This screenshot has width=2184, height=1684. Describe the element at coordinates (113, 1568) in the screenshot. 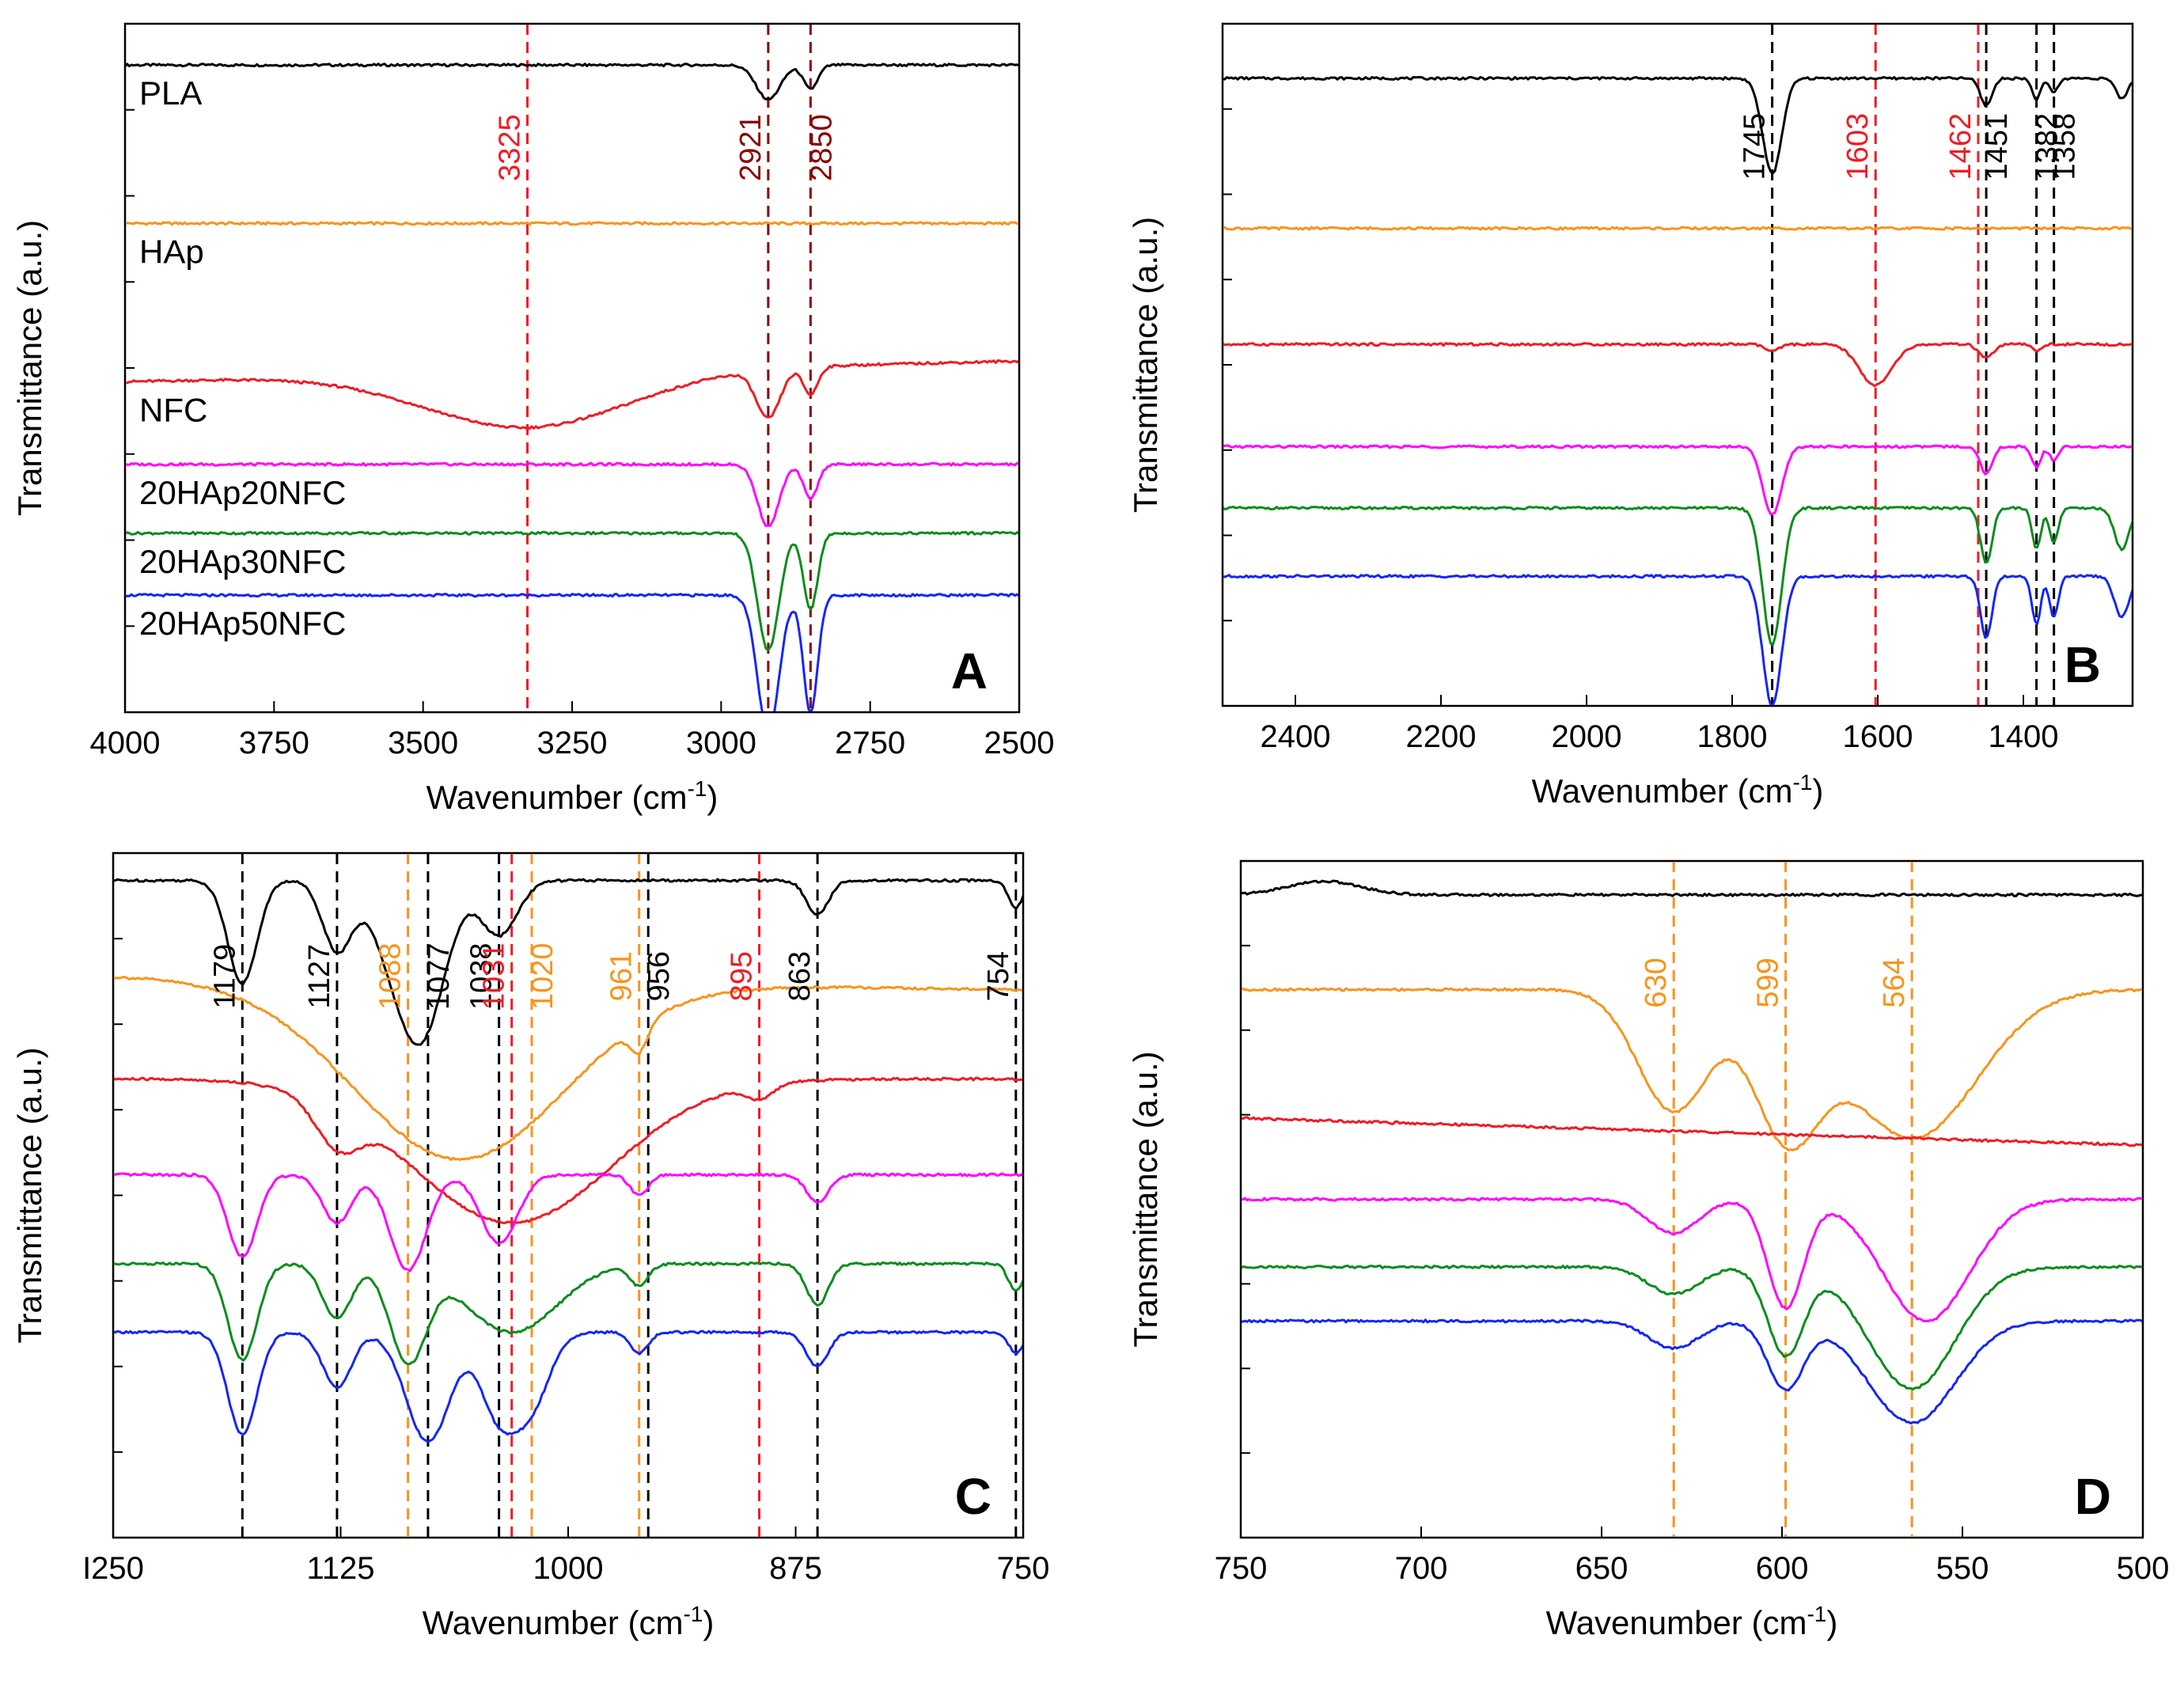

I see `x-tick-label-c: I250` at that location.